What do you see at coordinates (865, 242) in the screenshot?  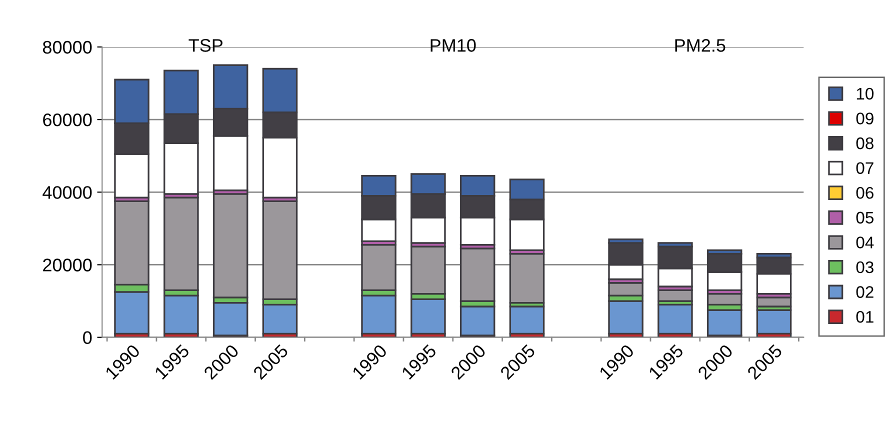 I see `legend-label: 04` at bounding box center [865, 242].